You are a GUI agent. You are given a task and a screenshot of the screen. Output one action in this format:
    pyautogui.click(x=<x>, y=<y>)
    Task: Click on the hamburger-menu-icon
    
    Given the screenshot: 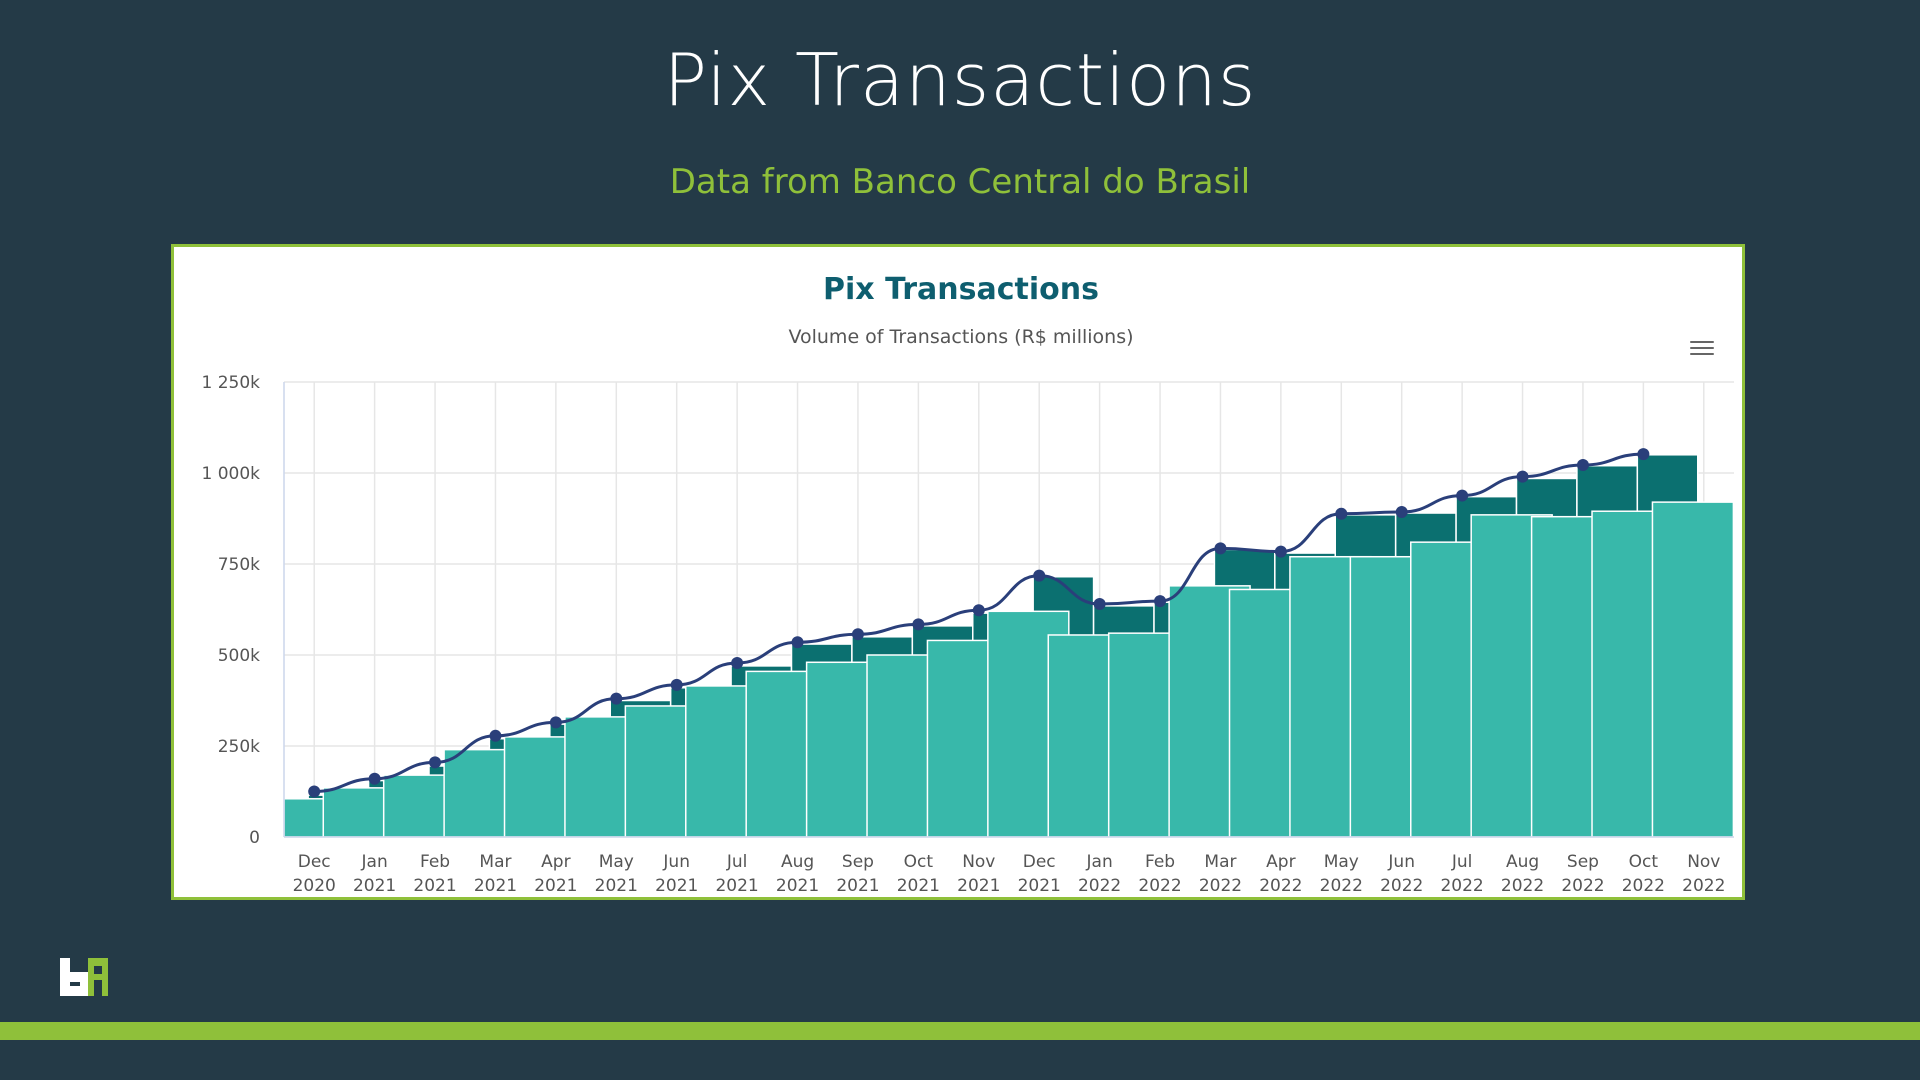 What is the action you would take?
    pyautogui.click(x=1702, y=347)
    